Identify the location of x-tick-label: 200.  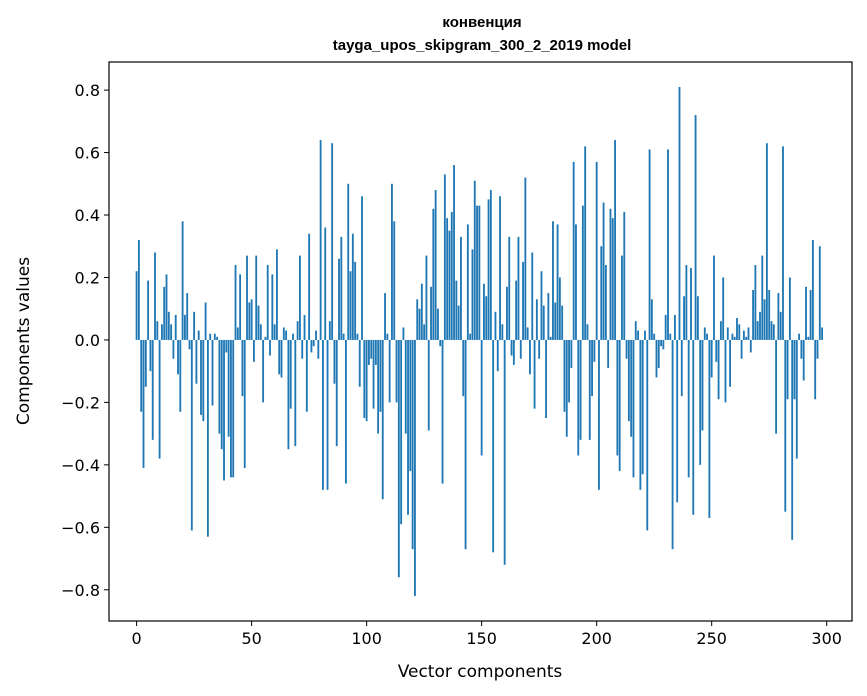
(596, 638).